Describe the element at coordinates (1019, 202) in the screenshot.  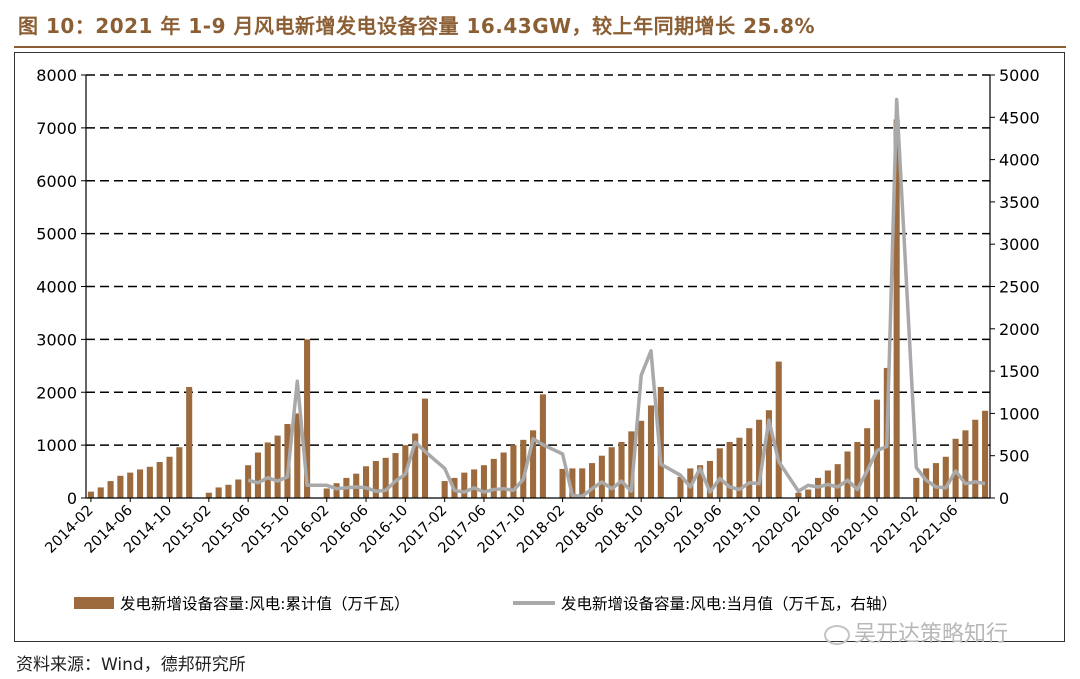
I see `right-tick-label: 3500` at that location.